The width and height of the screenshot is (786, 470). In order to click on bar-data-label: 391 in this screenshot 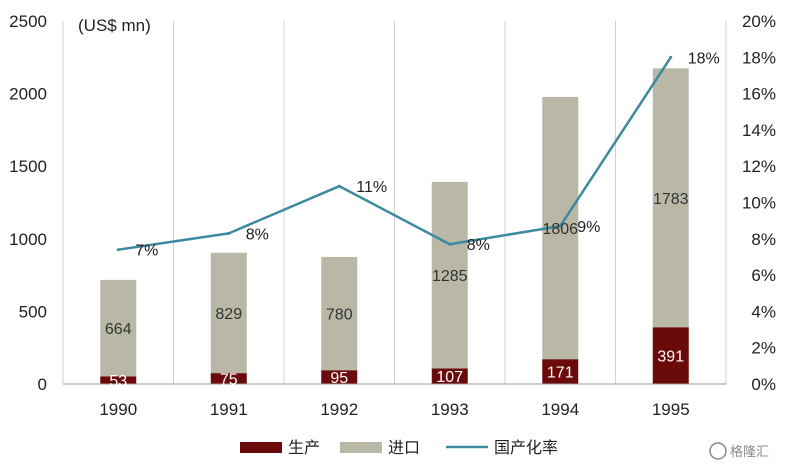, I will do `click(670, 357)`.